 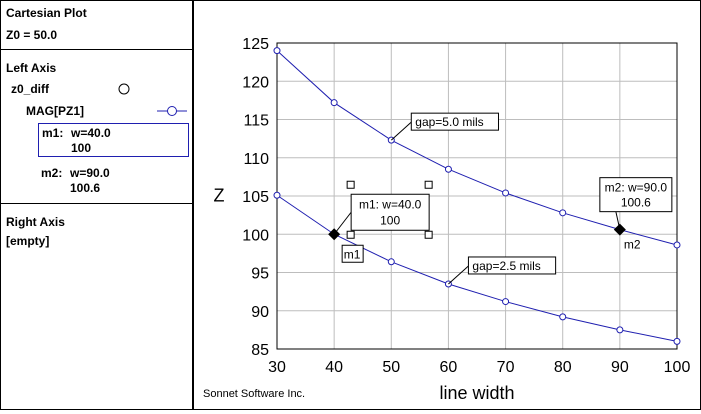 What do you see at coordinates (30, 89) in the screenshot?
I see `trace-name: z0_diff` at bounding box center [30, 89].